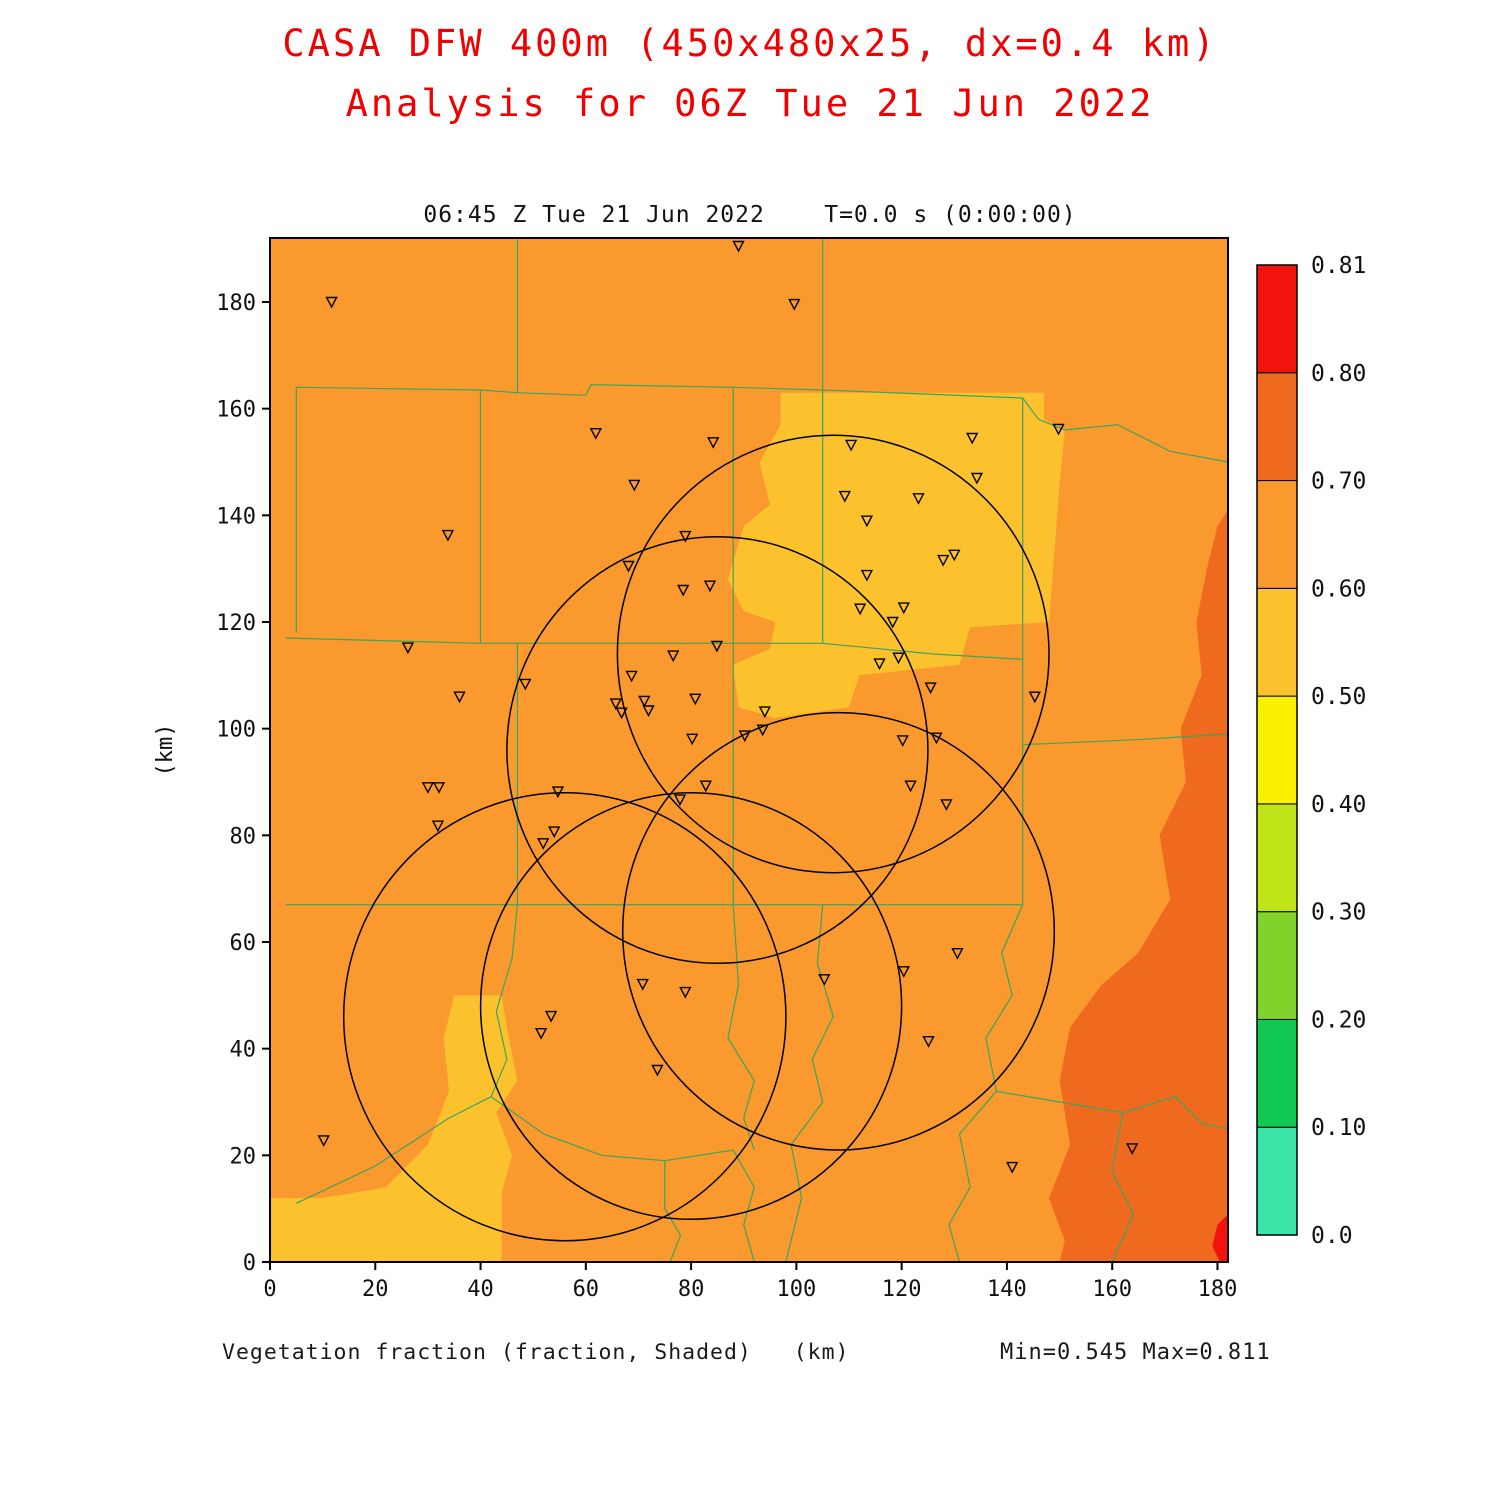 The image size is (1500, 1500). I want to click on x-tick-label: 60, so click(586, 1289).